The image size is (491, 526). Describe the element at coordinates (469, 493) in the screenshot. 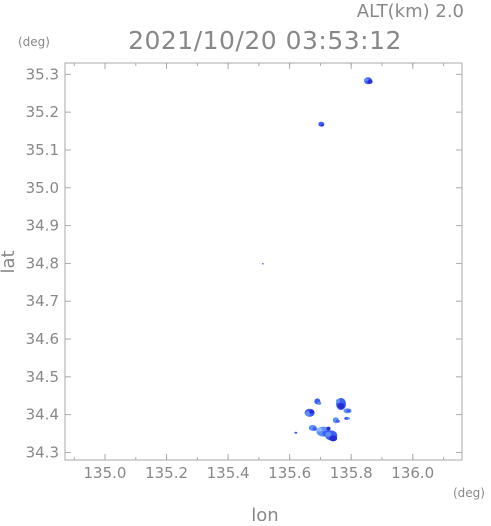

I see `x-unit-label: (deg)` at that location.